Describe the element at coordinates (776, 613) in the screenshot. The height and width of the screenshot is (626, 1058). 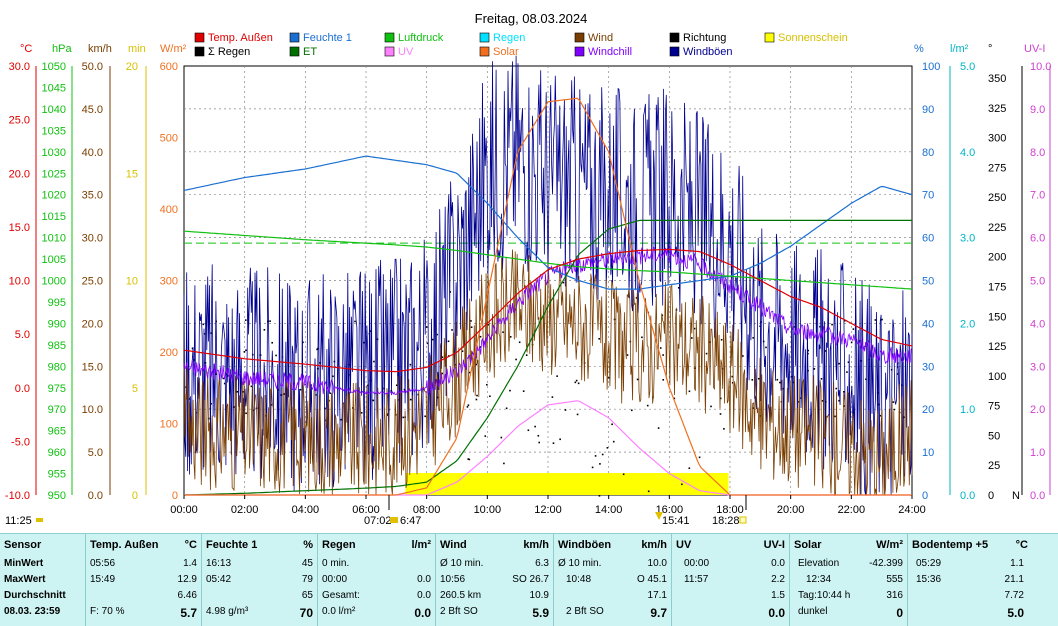
I see `stats-uv-foot-val: 0.0` at that location.